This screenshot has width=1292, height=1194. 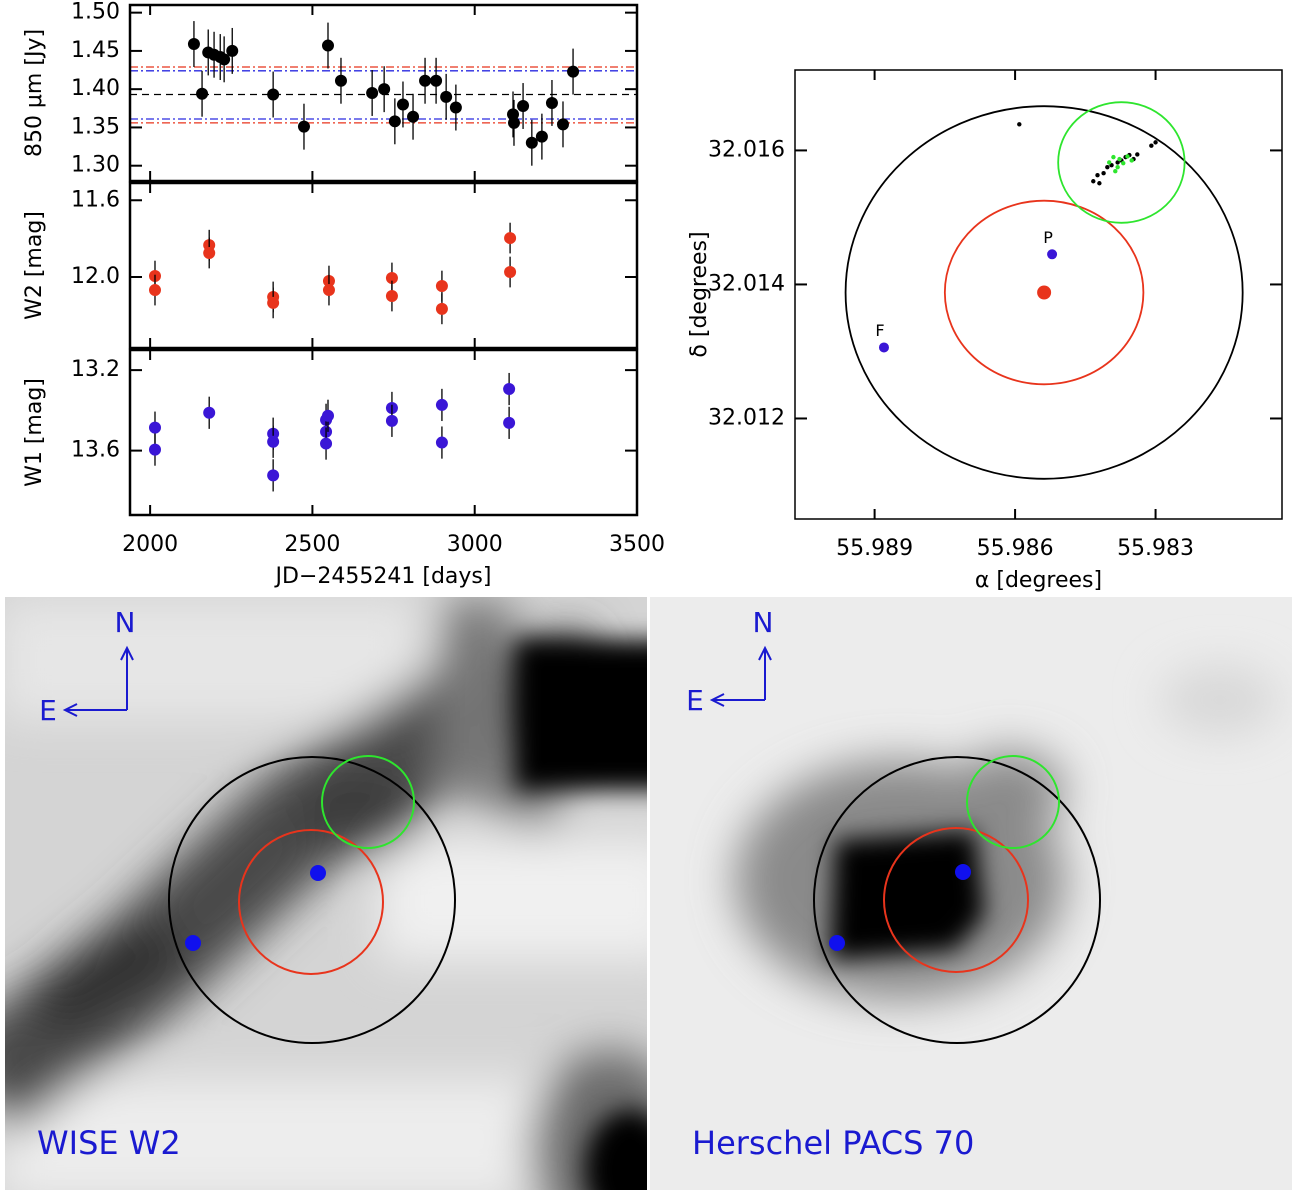 What do you see at coordinates (879, 330) in the screenshot?
I see `marker-label: F` at bounding box center [879, 330].